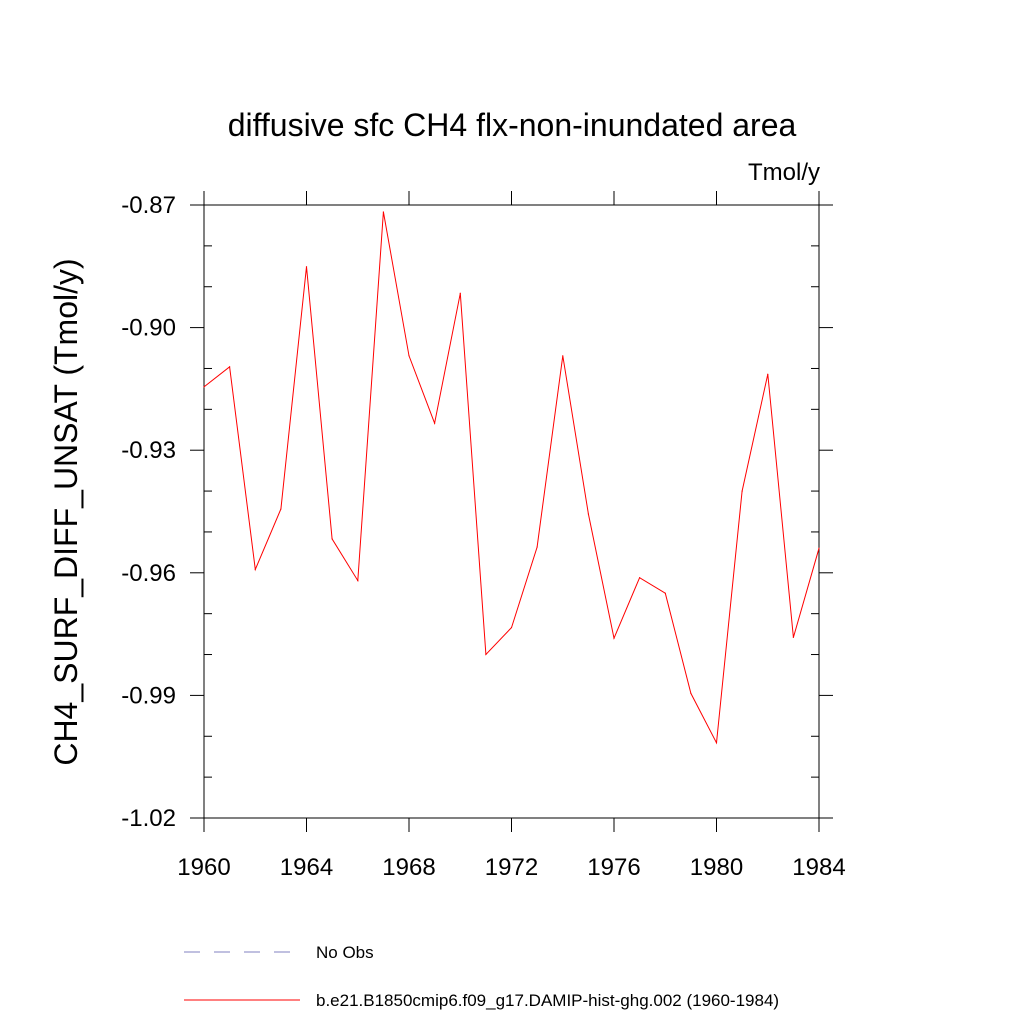 The image size is (1024, 1024). I want to click on x-tick-label: 1984, so click(818, 867).